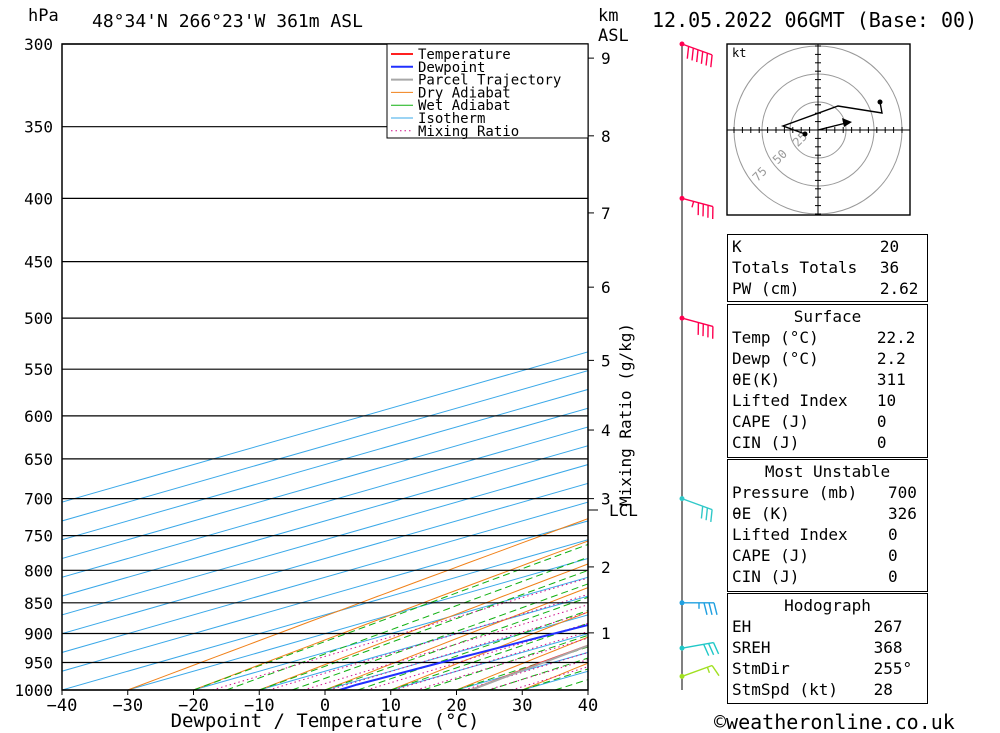  What do you see at coordinates (847, 122) in the screenshot?
I see `storm-motion-arrowhead` at bounding box center [847, 122].